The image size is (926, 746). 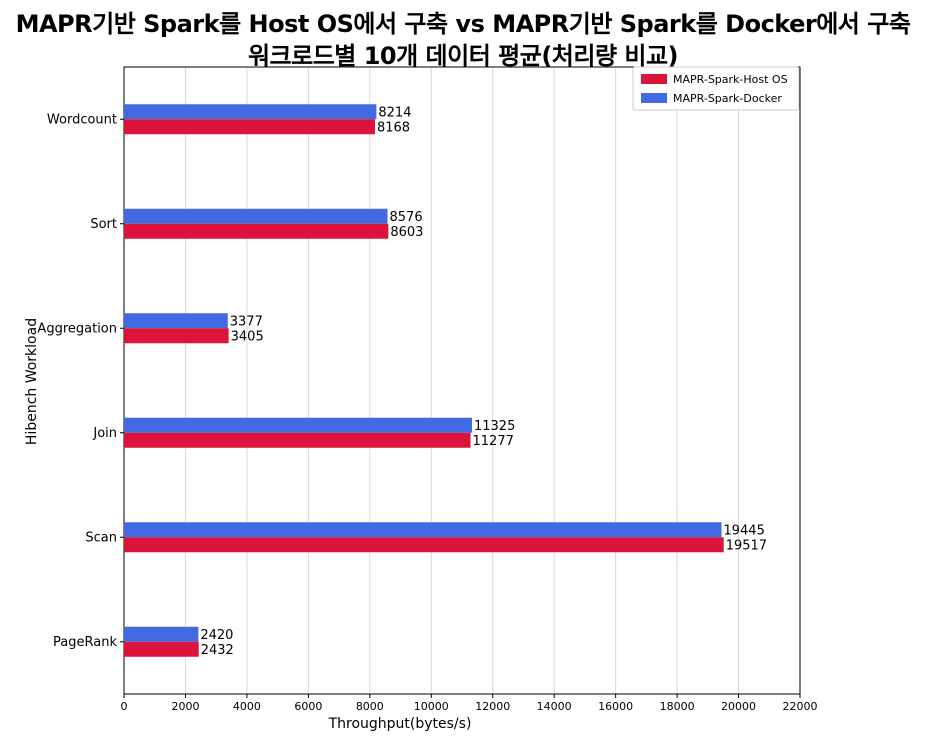 I want to click on category-label: Wordcount, so click(x=82, y=119).